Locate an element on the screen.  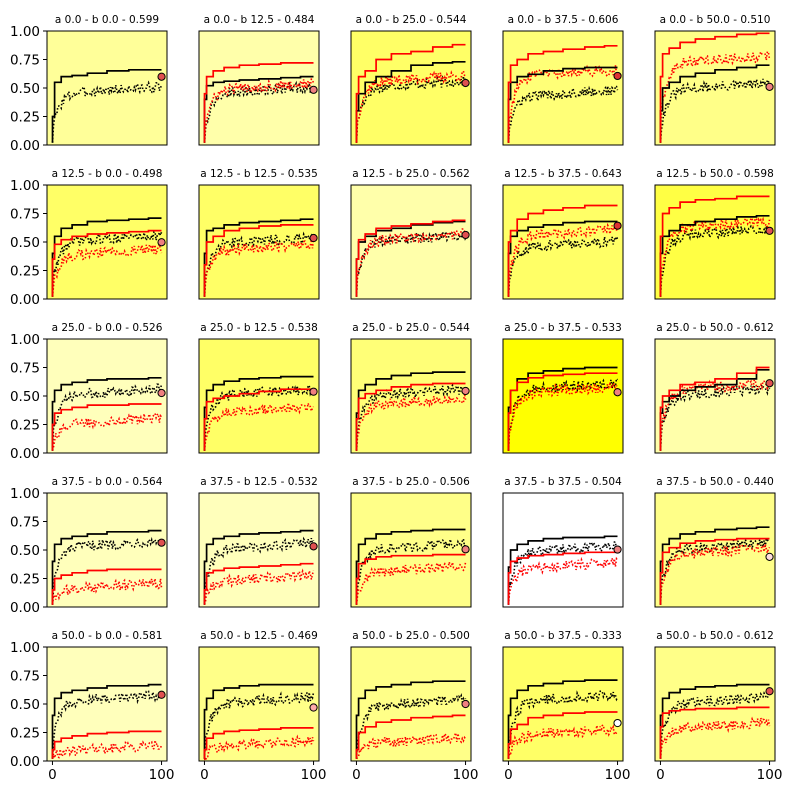
subplot-24: a 50.0 - b 37.5 - 0.333 0 100 is located at coordinates (566, 706).